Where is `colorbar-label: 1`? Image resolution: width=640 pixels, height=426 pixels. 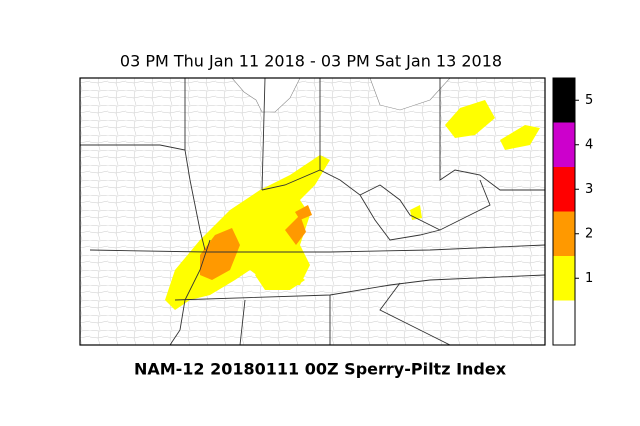
colorbar-label: 1 is located at coordinates (589, 278).